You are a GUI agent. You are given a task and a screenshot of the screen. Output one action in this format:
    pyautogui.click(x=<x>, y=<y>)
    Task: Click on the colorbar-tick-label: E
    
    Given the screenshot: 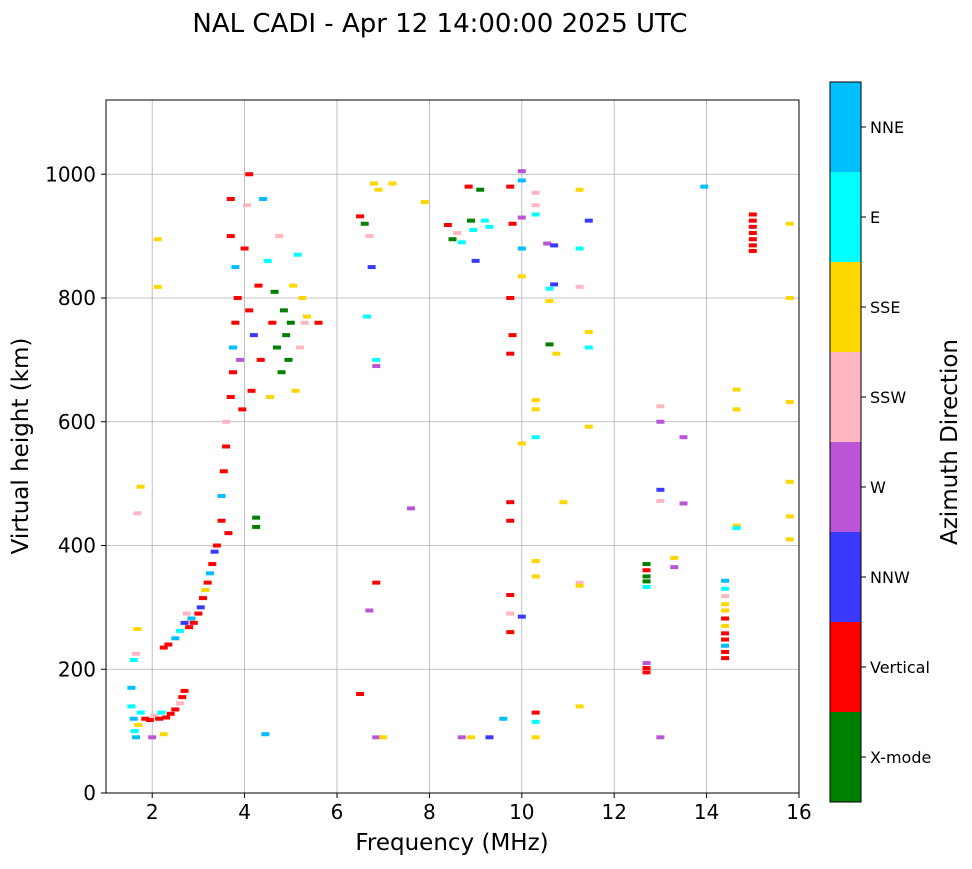 What is the action you would take?
    pyautogui.click(x=875, y=217)
    